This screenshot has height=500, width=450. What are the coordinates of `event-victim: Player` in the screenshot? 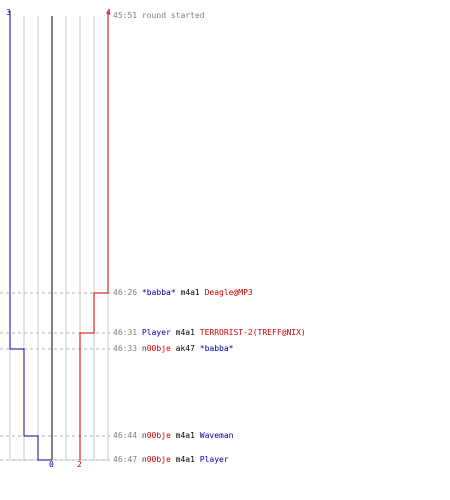 It's located at (214, 459).